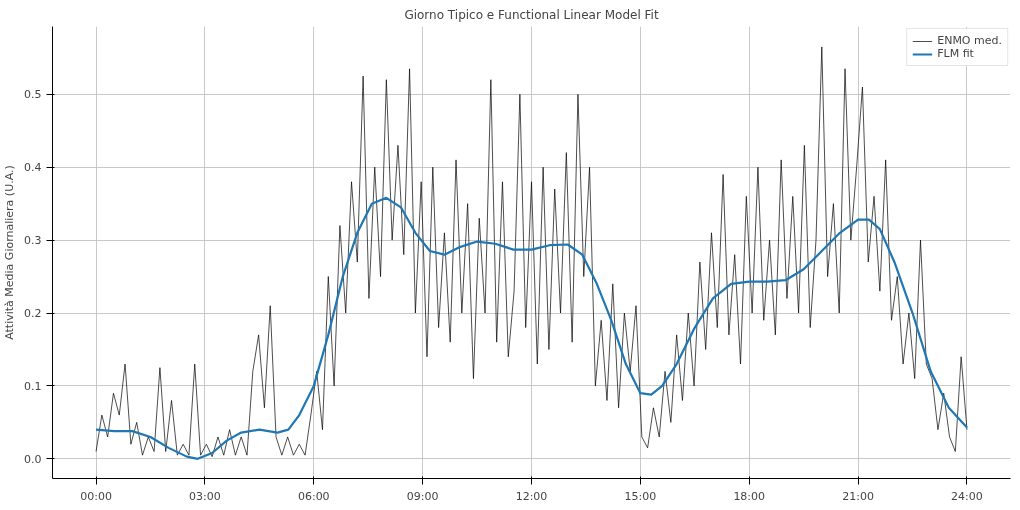 The image size is (1020, 510). I want to click on y-axis-title: Attività Media Giornaliera (U.A.), so click(10, 252).